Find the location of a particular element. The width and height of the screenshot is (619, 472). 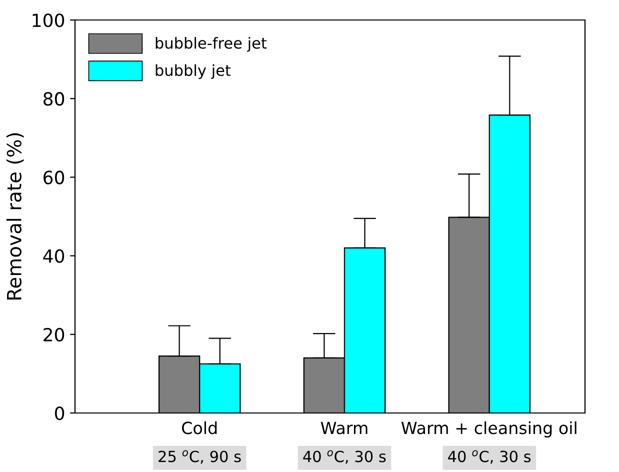

y-tick-label: 20 is located at coordinates (54, 335).